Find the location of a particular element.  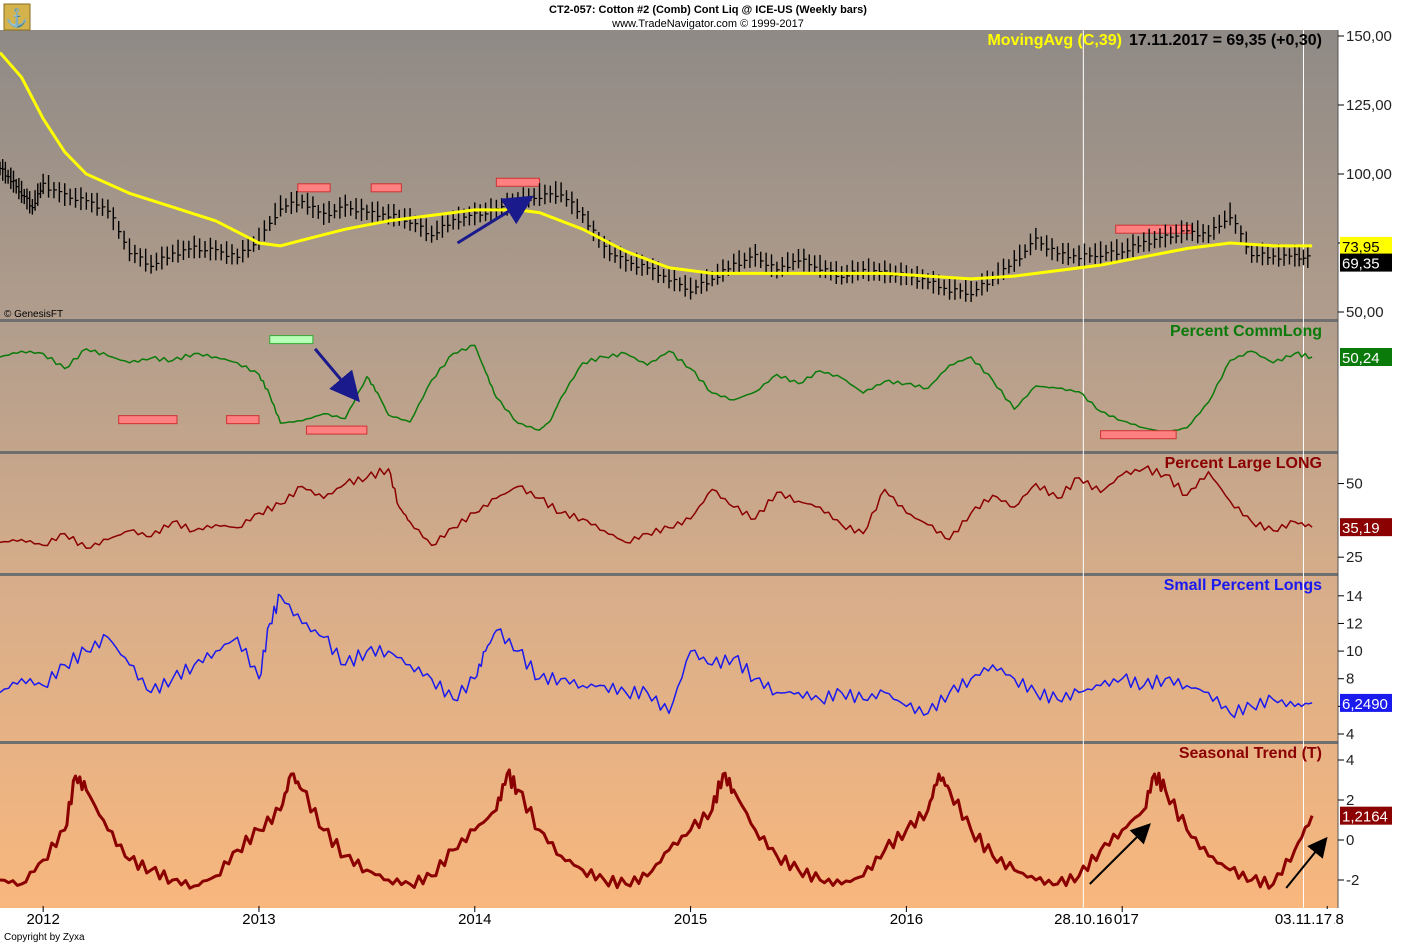

large-long-title: Percent Large LONG is located at coordinates (1243, 463).